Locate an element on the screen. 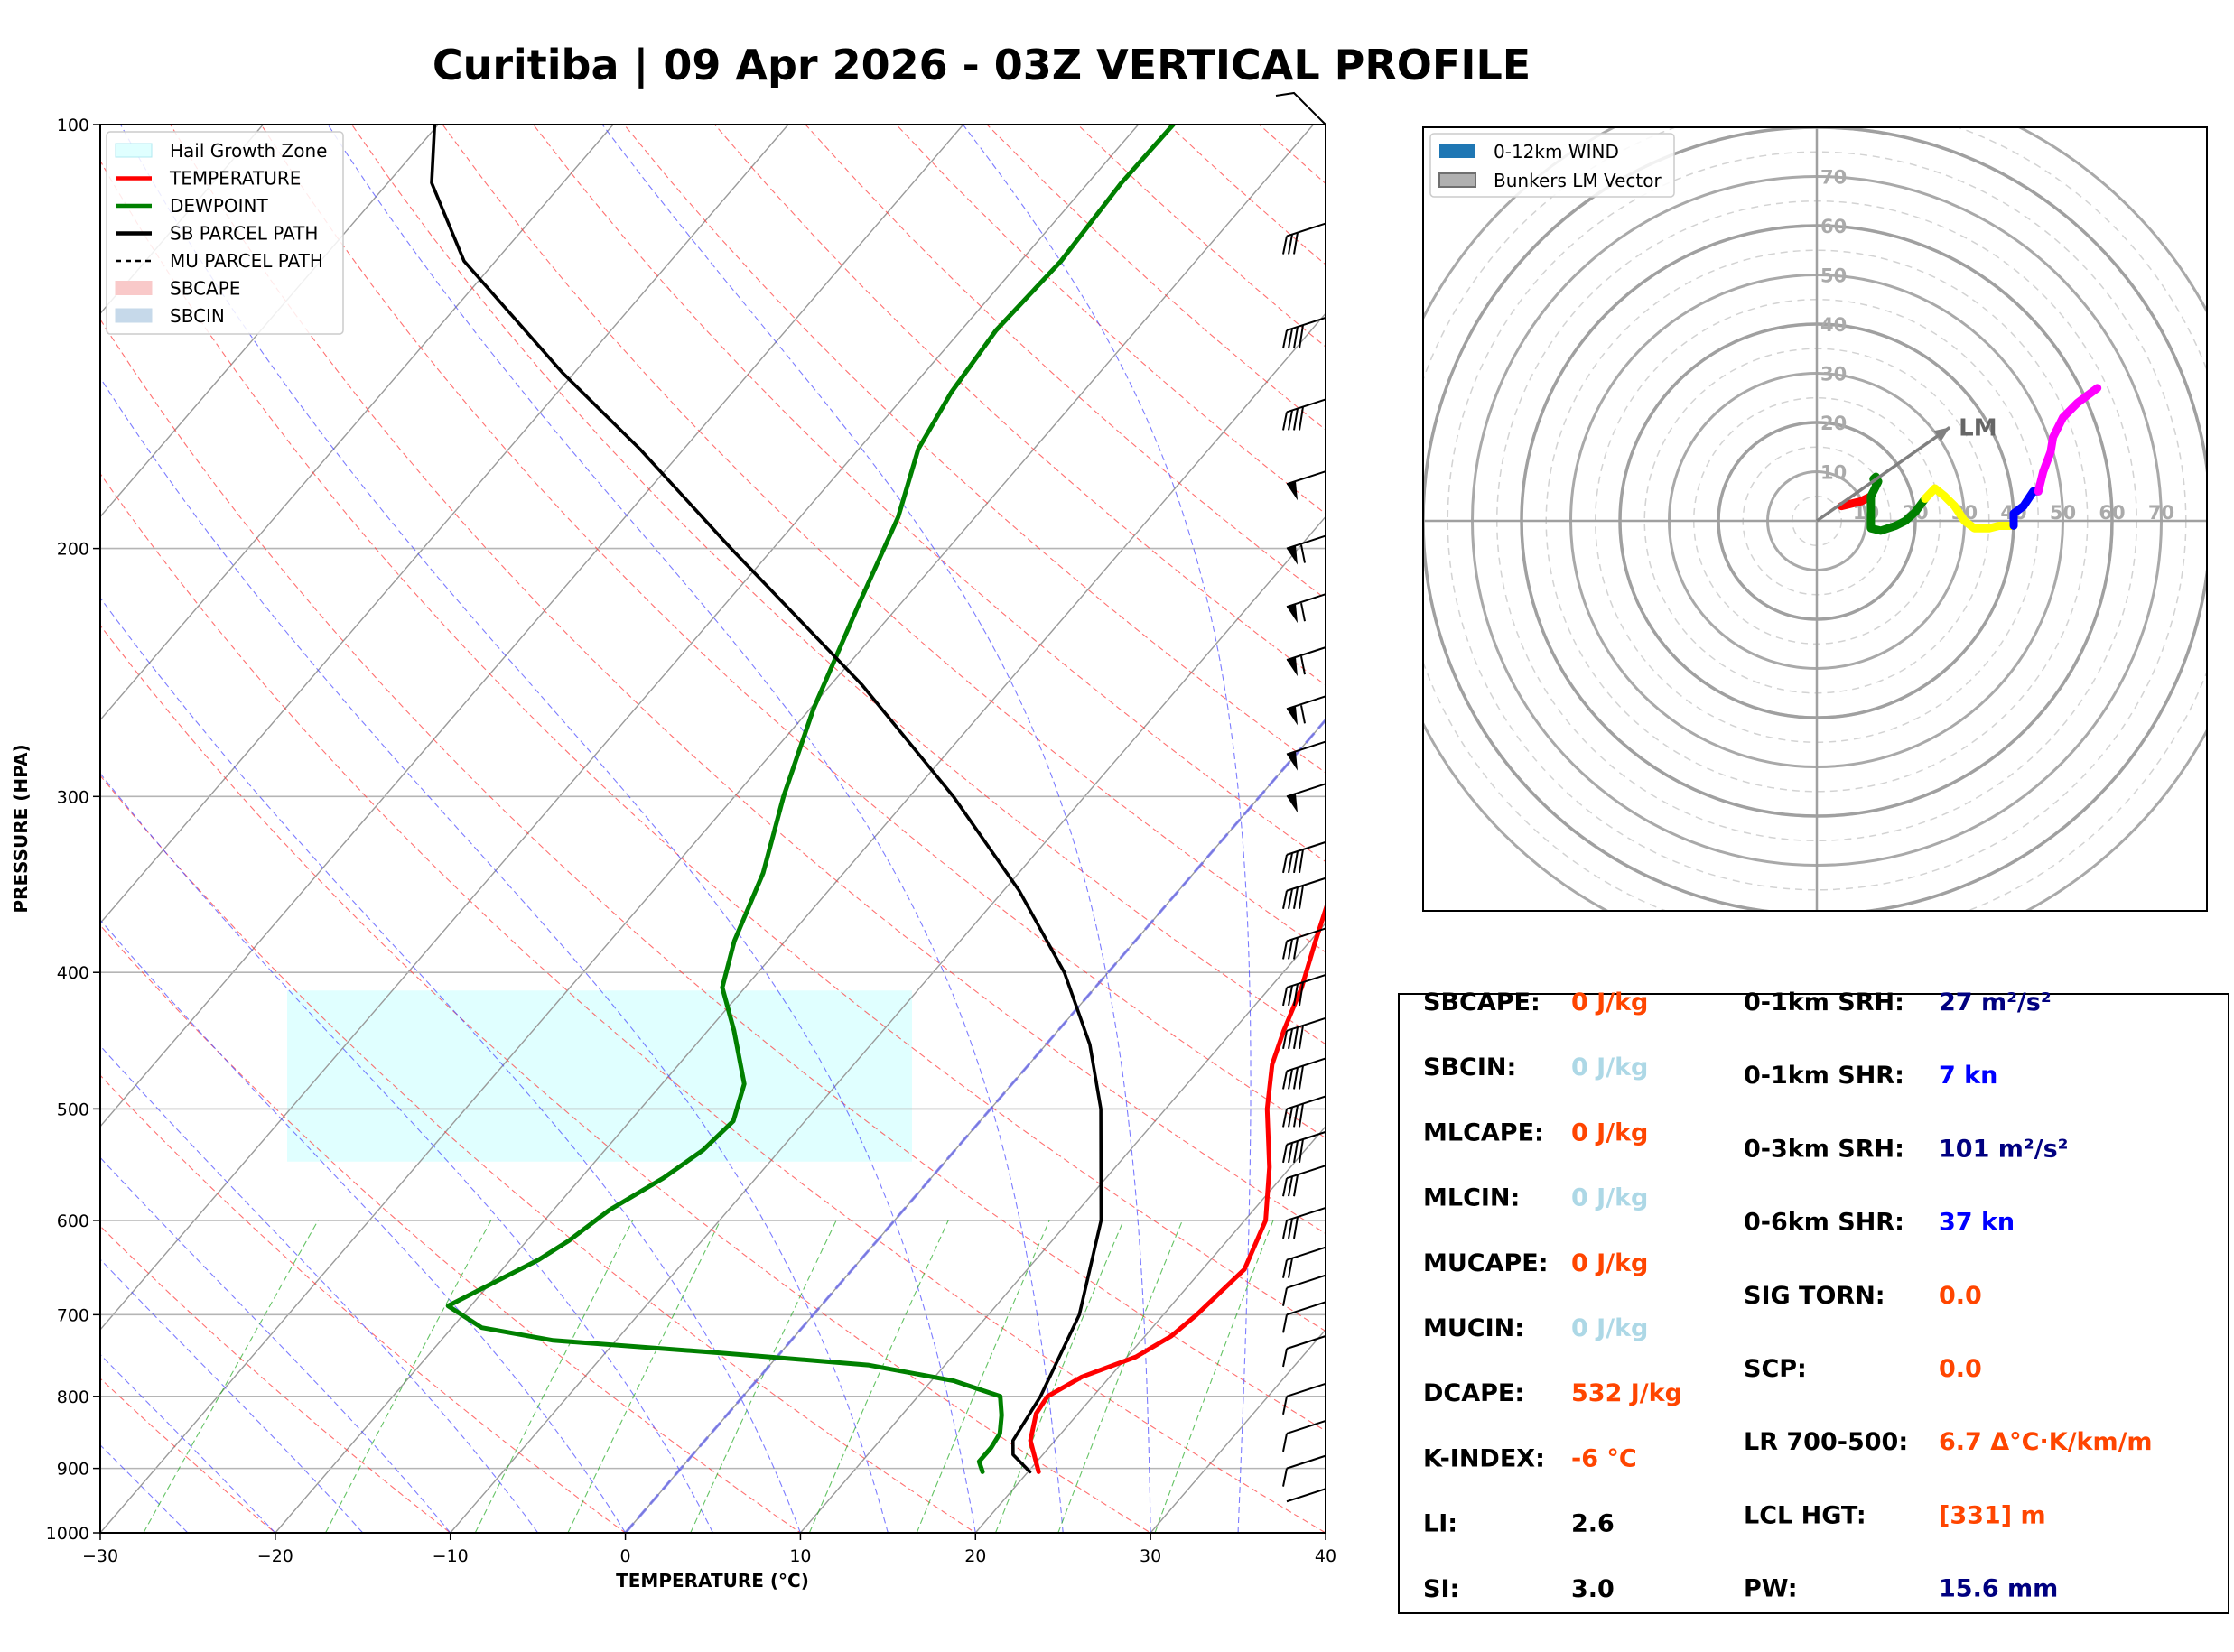 The width and height of the screenshot is (2234, 1652). legend-label: SBCIN is located at coordinates (197, 316).